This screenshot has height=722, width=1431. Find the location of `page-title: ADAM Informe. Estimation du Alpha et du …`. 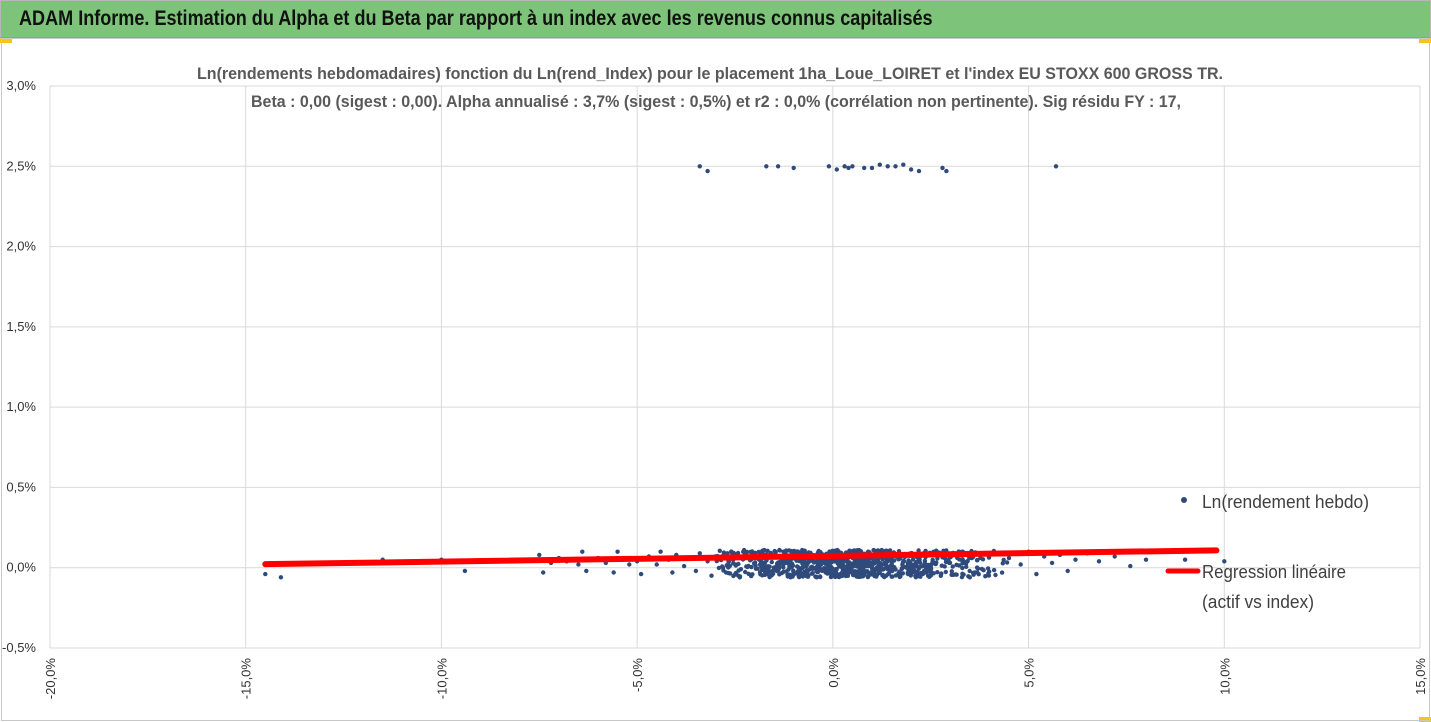

page-title: ADAM Informe. Estimation du Alpha et du … is located at coordinates (476, 18).